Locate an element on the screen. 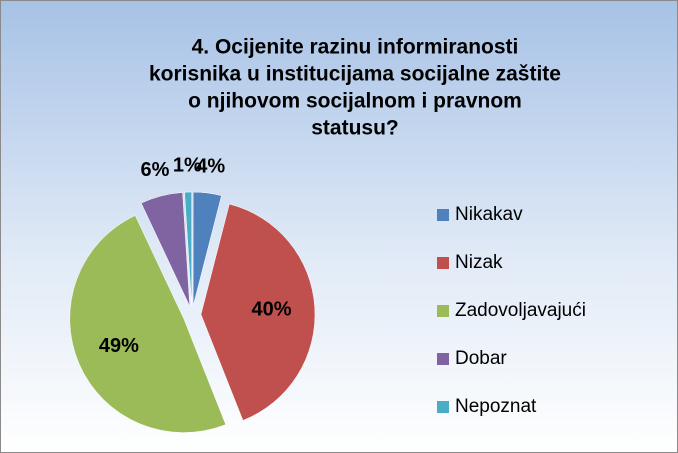 This screenshot has height=453, width=678. legend-label: Nizak is located at coordinates (479, 262).